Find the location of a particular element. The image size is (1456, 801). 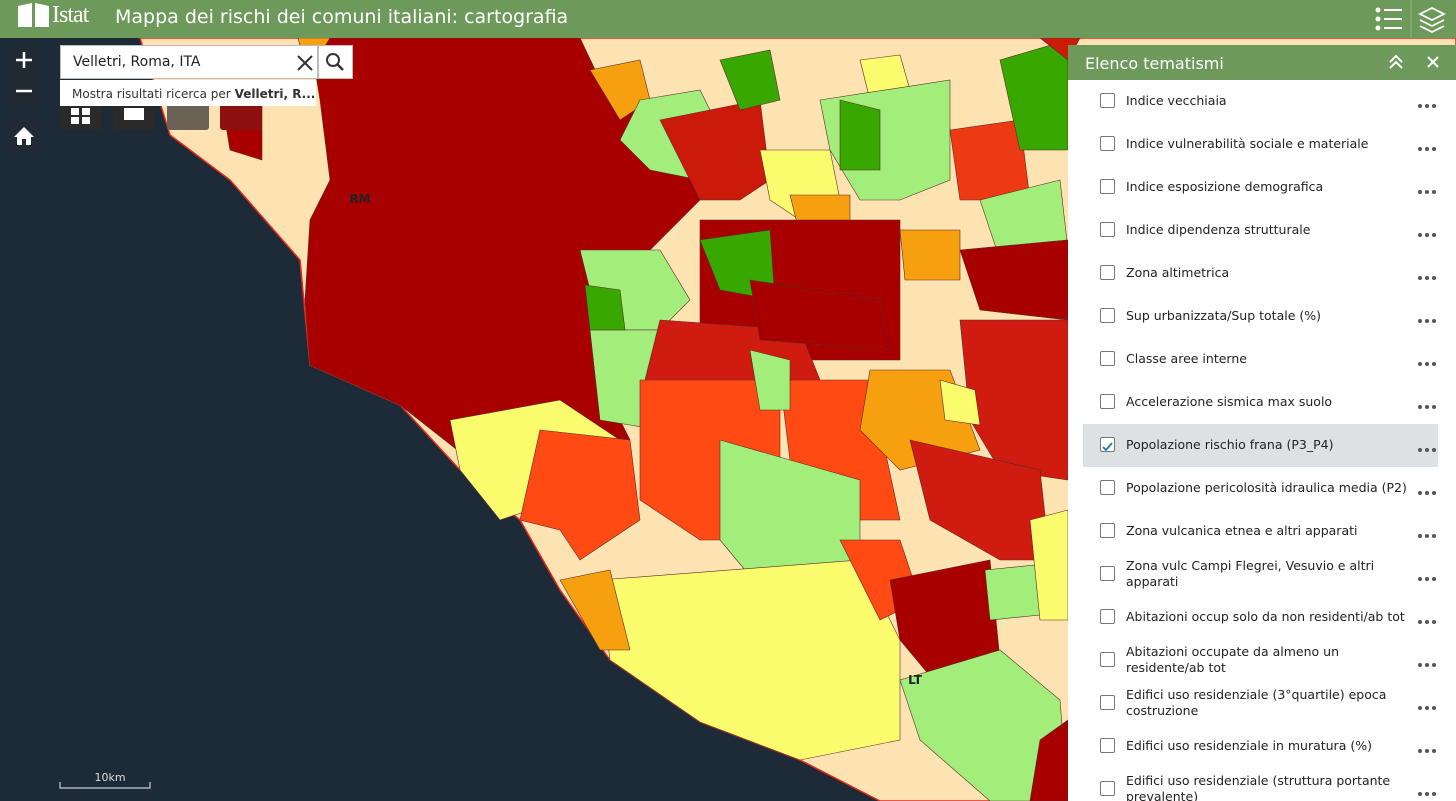

map-label: LT is located at coordinates (915, 680).